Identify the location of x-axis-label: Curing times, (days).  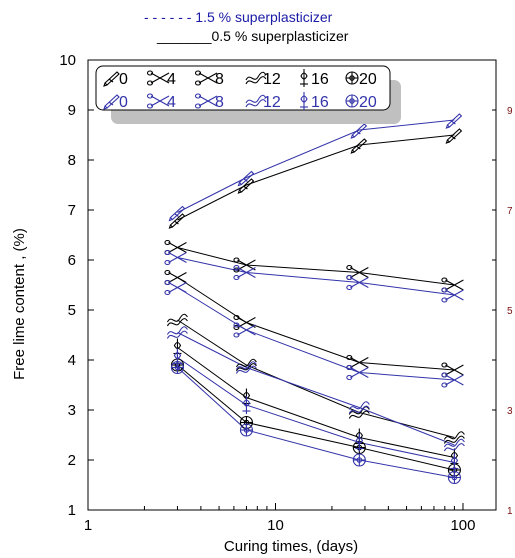
(291, 546).